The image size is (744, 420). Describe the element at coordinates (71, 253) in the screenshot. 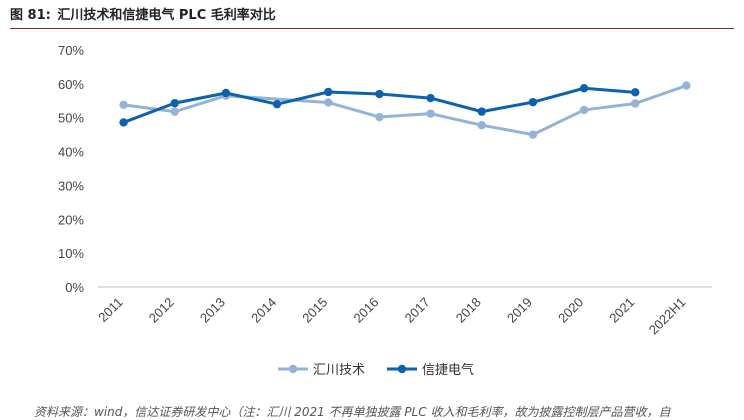

I see `y-tick-label: 10%` at that location.